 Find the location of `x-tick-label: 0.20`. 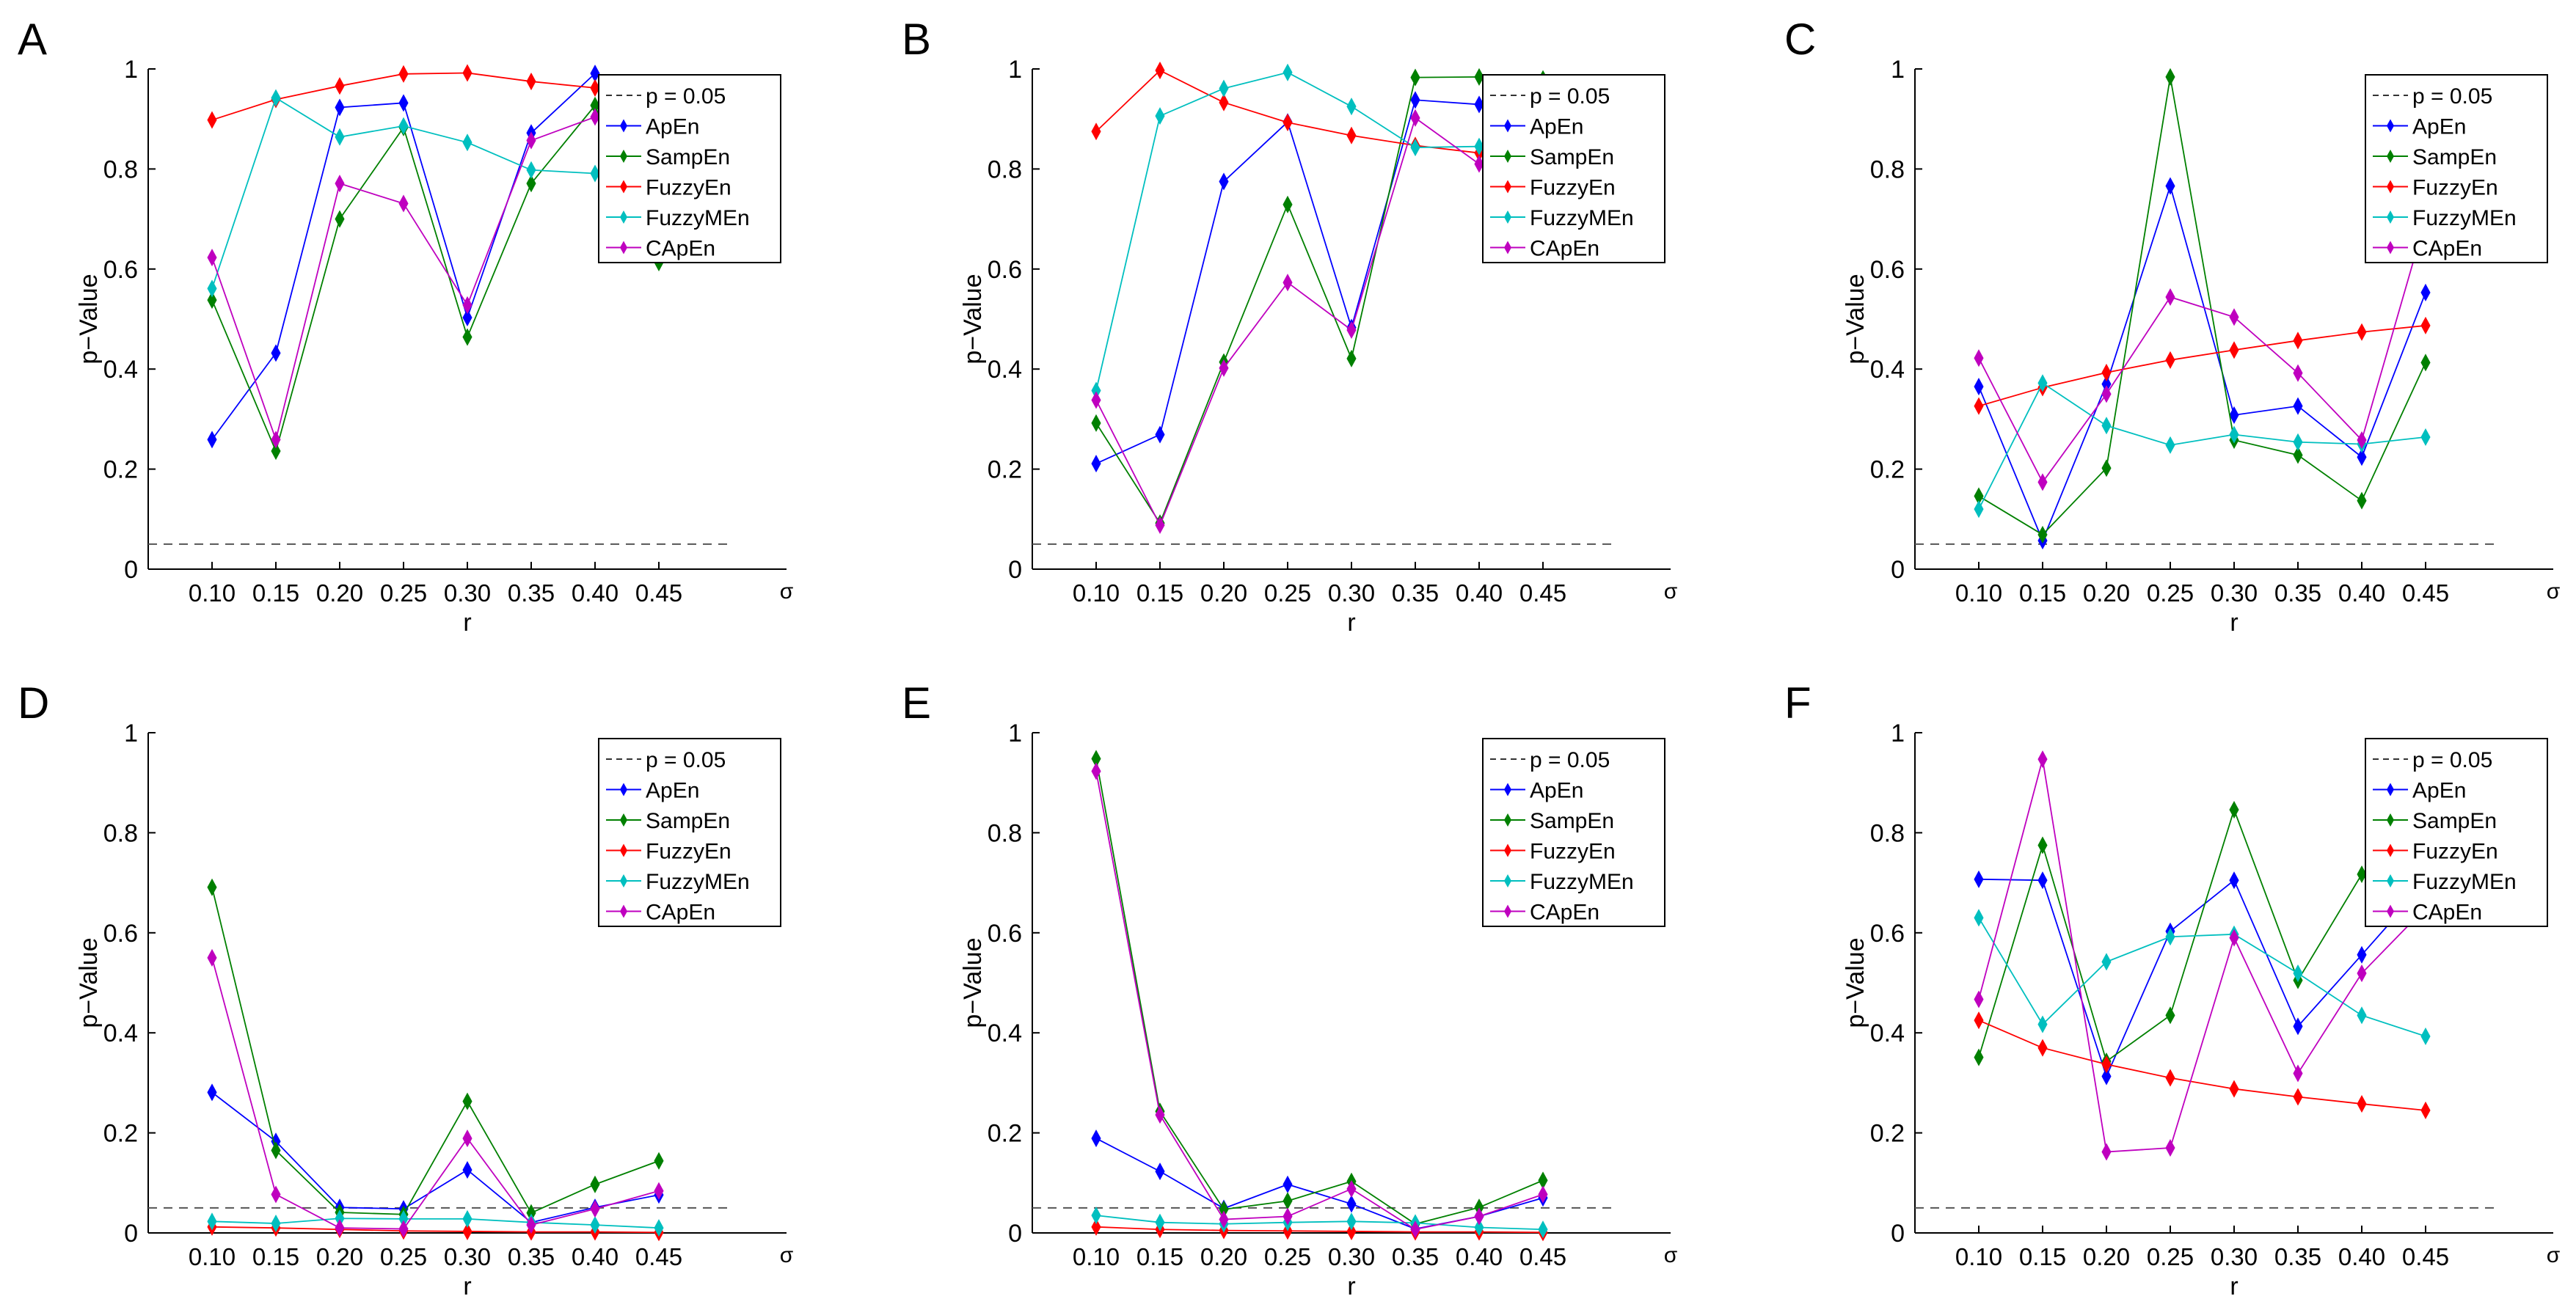

x-tick-label: 0.20 is located at coordinates (2107, 1256).